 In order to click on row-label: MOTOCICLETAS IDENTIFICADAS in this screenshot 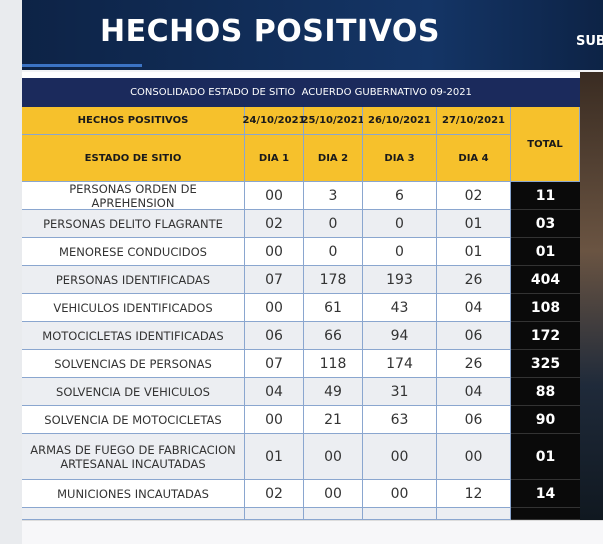, I will do `click(133, 336)`.